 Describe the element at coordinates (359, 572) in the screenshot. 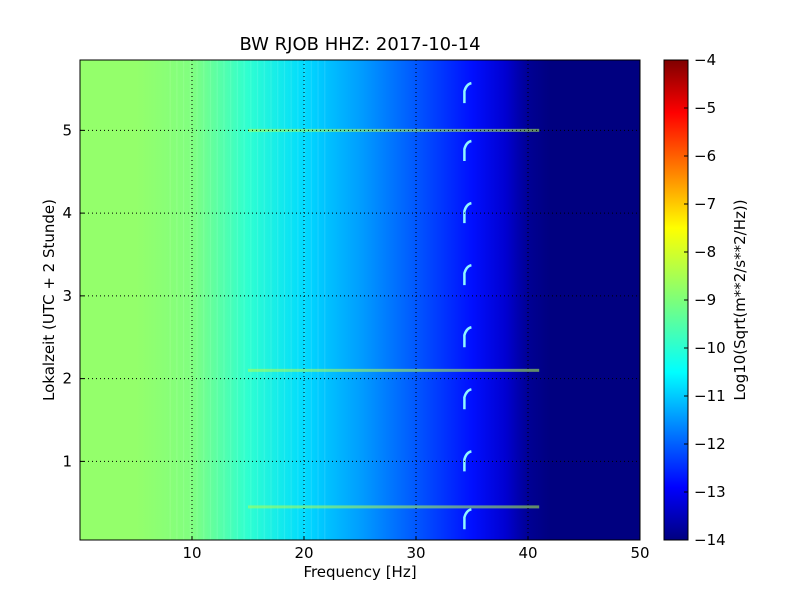

I see `x-axis-label: Frequency [Hz]` at that location.